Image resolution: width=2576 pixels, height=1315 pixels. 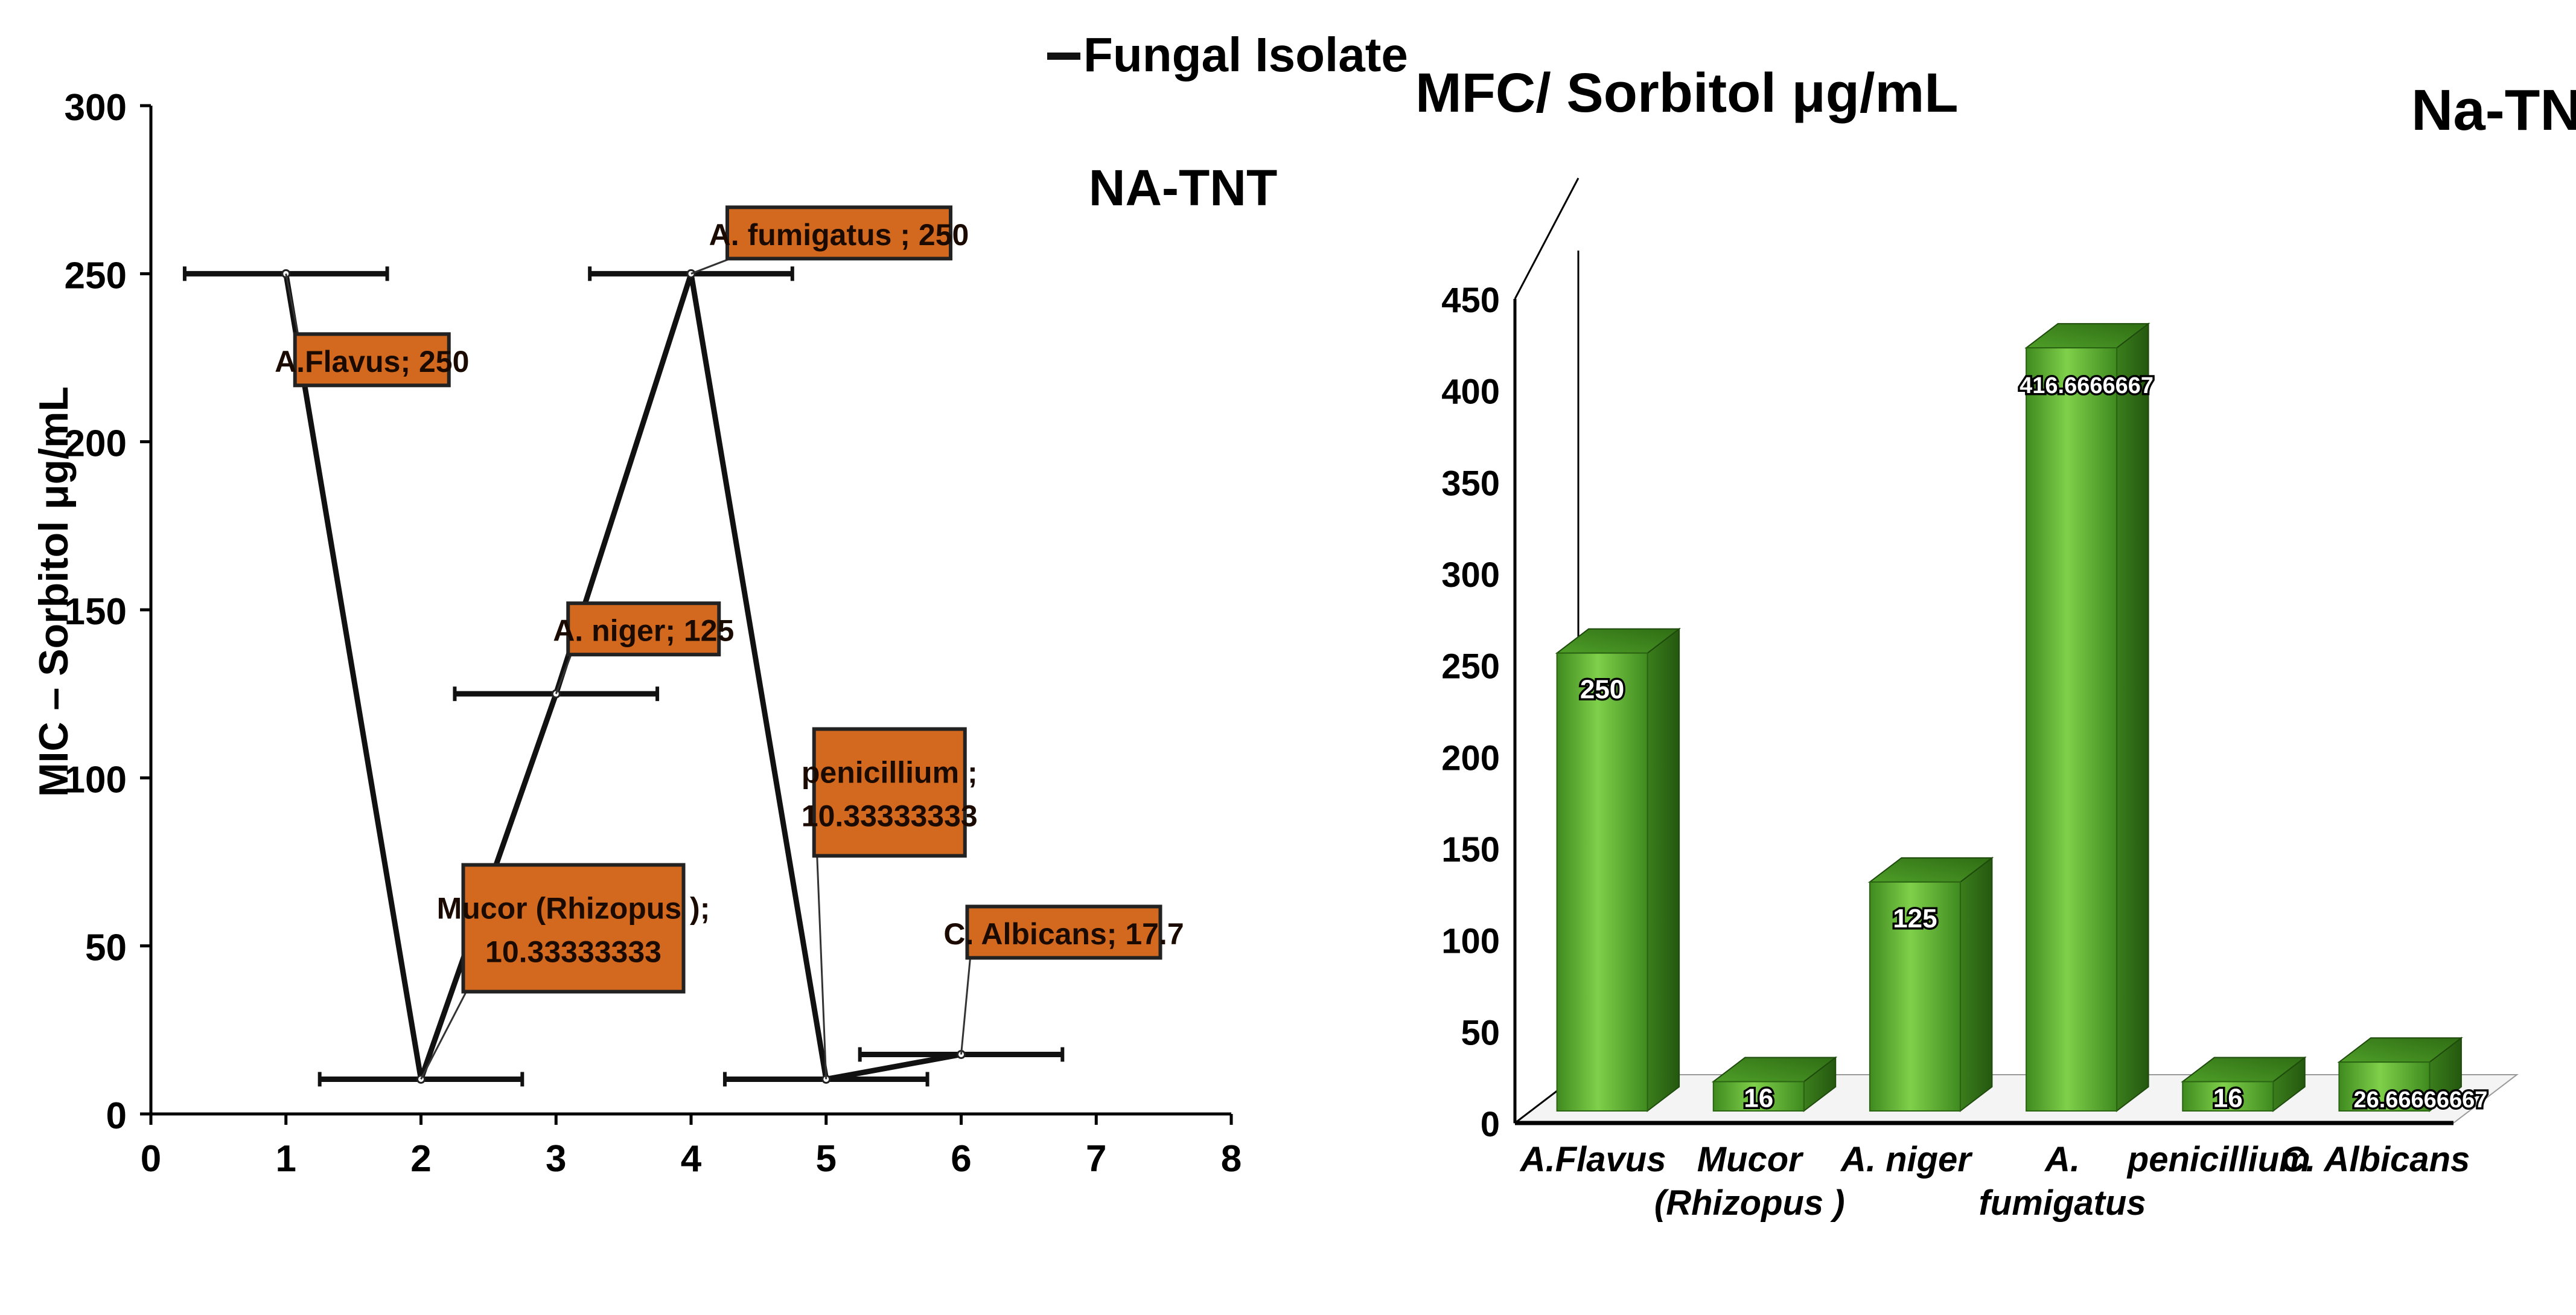 What do you see at coordinates (2375, 1159) in the screenshot?
I see `category-label: C. Albicans` at bounding box center [2375, 1159].